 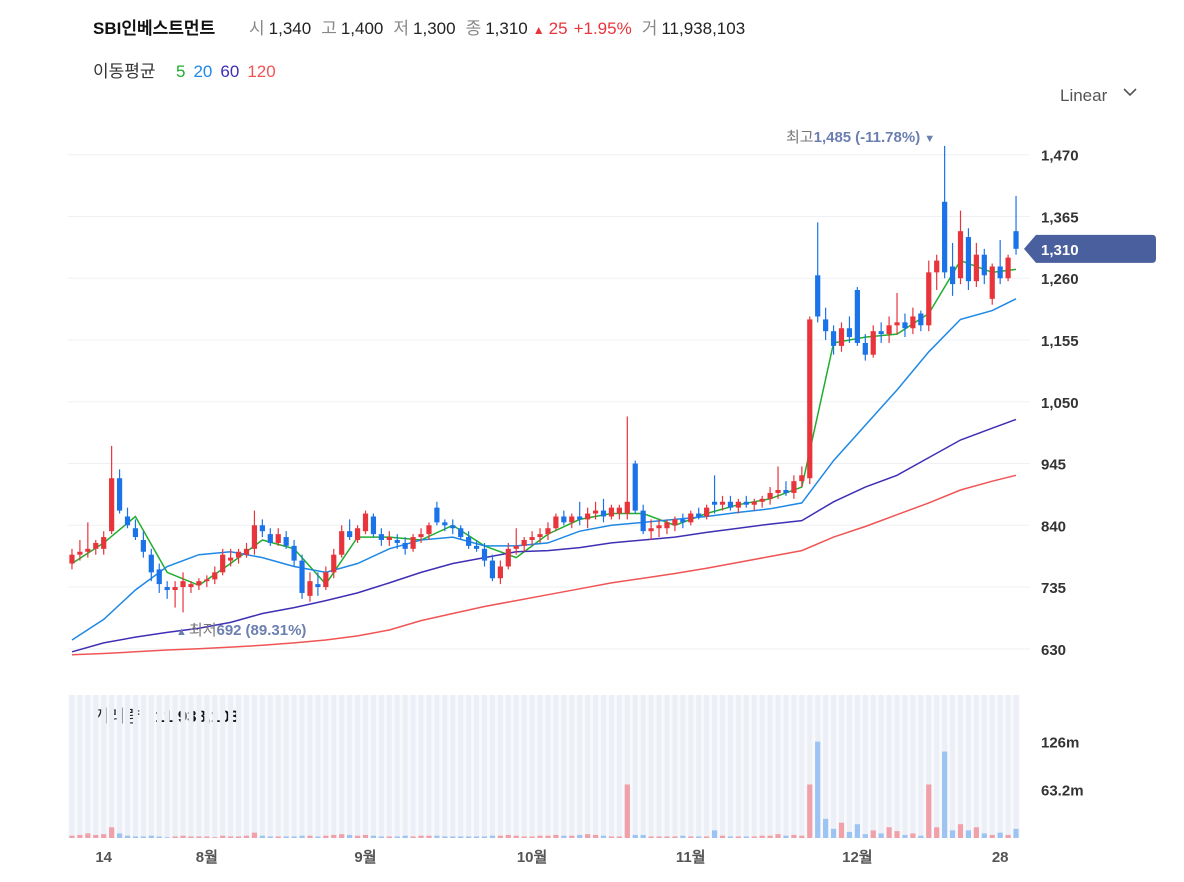 I want to click on x-tick-label: 12월, so click(x=857, y=857).